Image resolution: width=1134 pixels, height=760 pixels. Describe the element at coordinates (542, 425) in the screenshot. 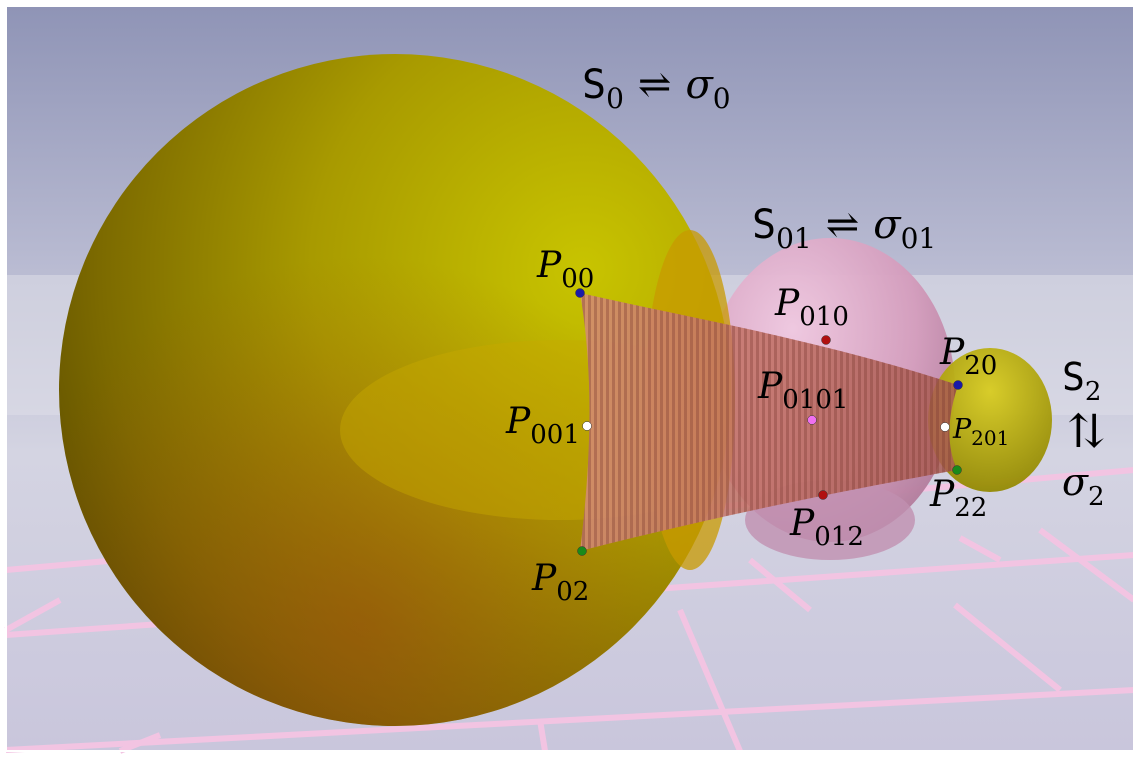

I see `label-P001: P001` at that location.